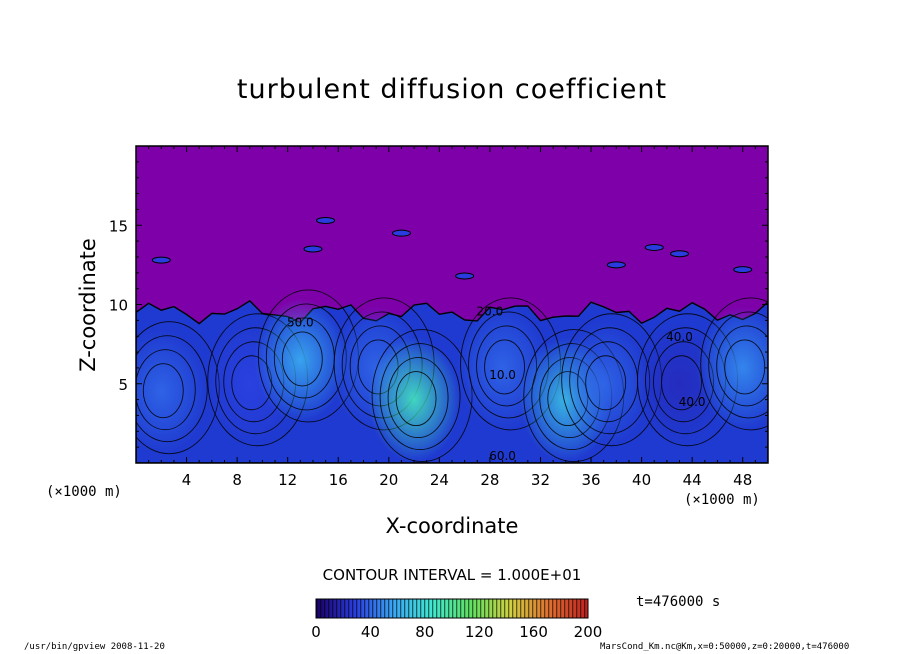 The width and height of the screenshot is (904, 654). I want to click on x-axis-label: X-coordinate, so click(452, 526).